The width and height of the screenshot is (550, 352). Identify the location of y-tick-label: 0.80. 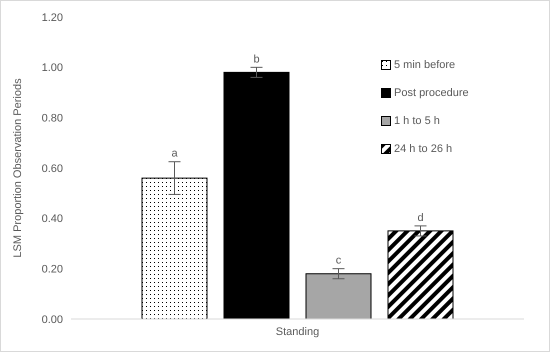
(52, 118).